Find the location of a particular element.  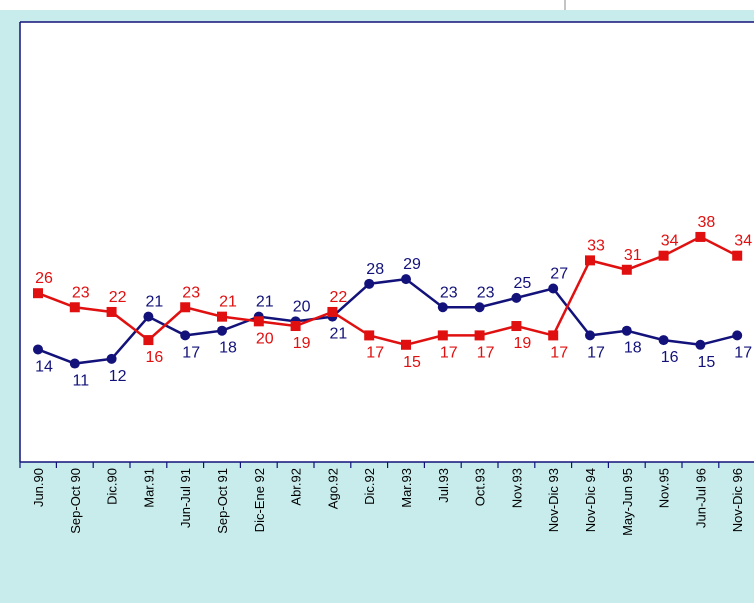

data-label: 26 is located at coordinates (44, 278).